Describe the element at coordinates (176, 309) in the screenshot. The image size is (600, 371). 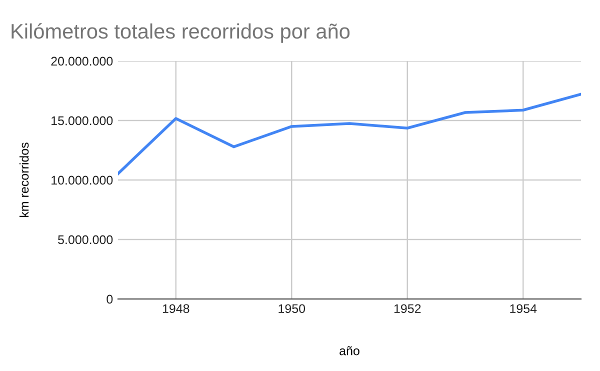
I see `x-tick-label: 1948` at that location.